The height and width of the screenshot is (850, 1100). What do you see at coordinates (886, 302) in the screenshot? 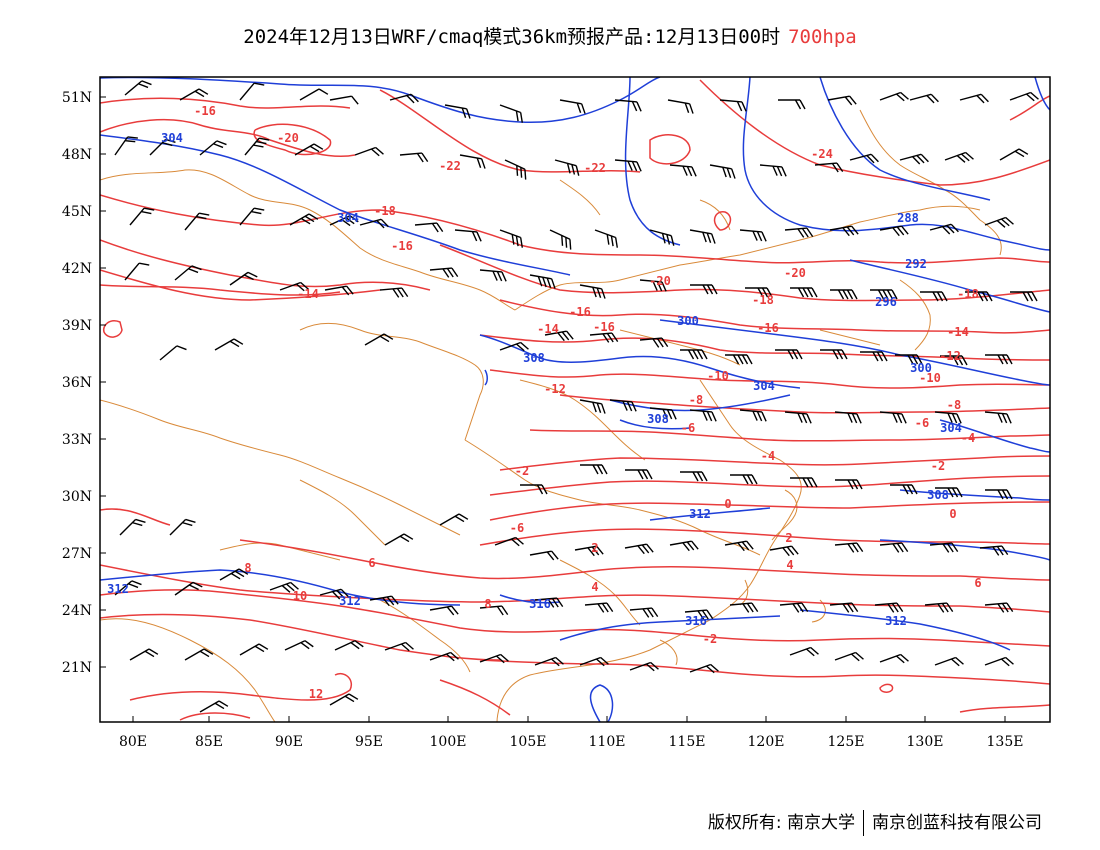
I see `height-label: 296` at bounding box center [886, 302].